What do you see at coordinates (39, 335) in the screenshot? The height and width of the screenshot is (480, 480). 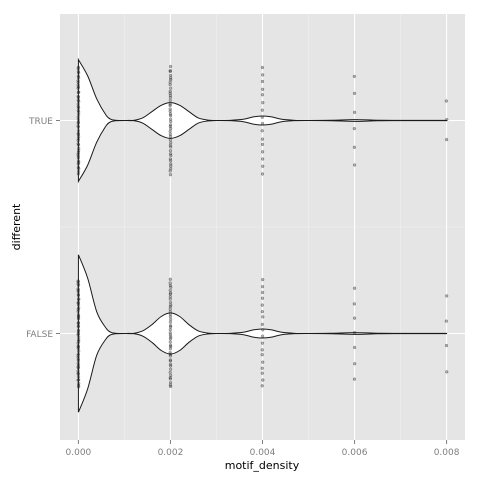 I see `y-tick-label: FALSE` at bounding box center [39, 335].